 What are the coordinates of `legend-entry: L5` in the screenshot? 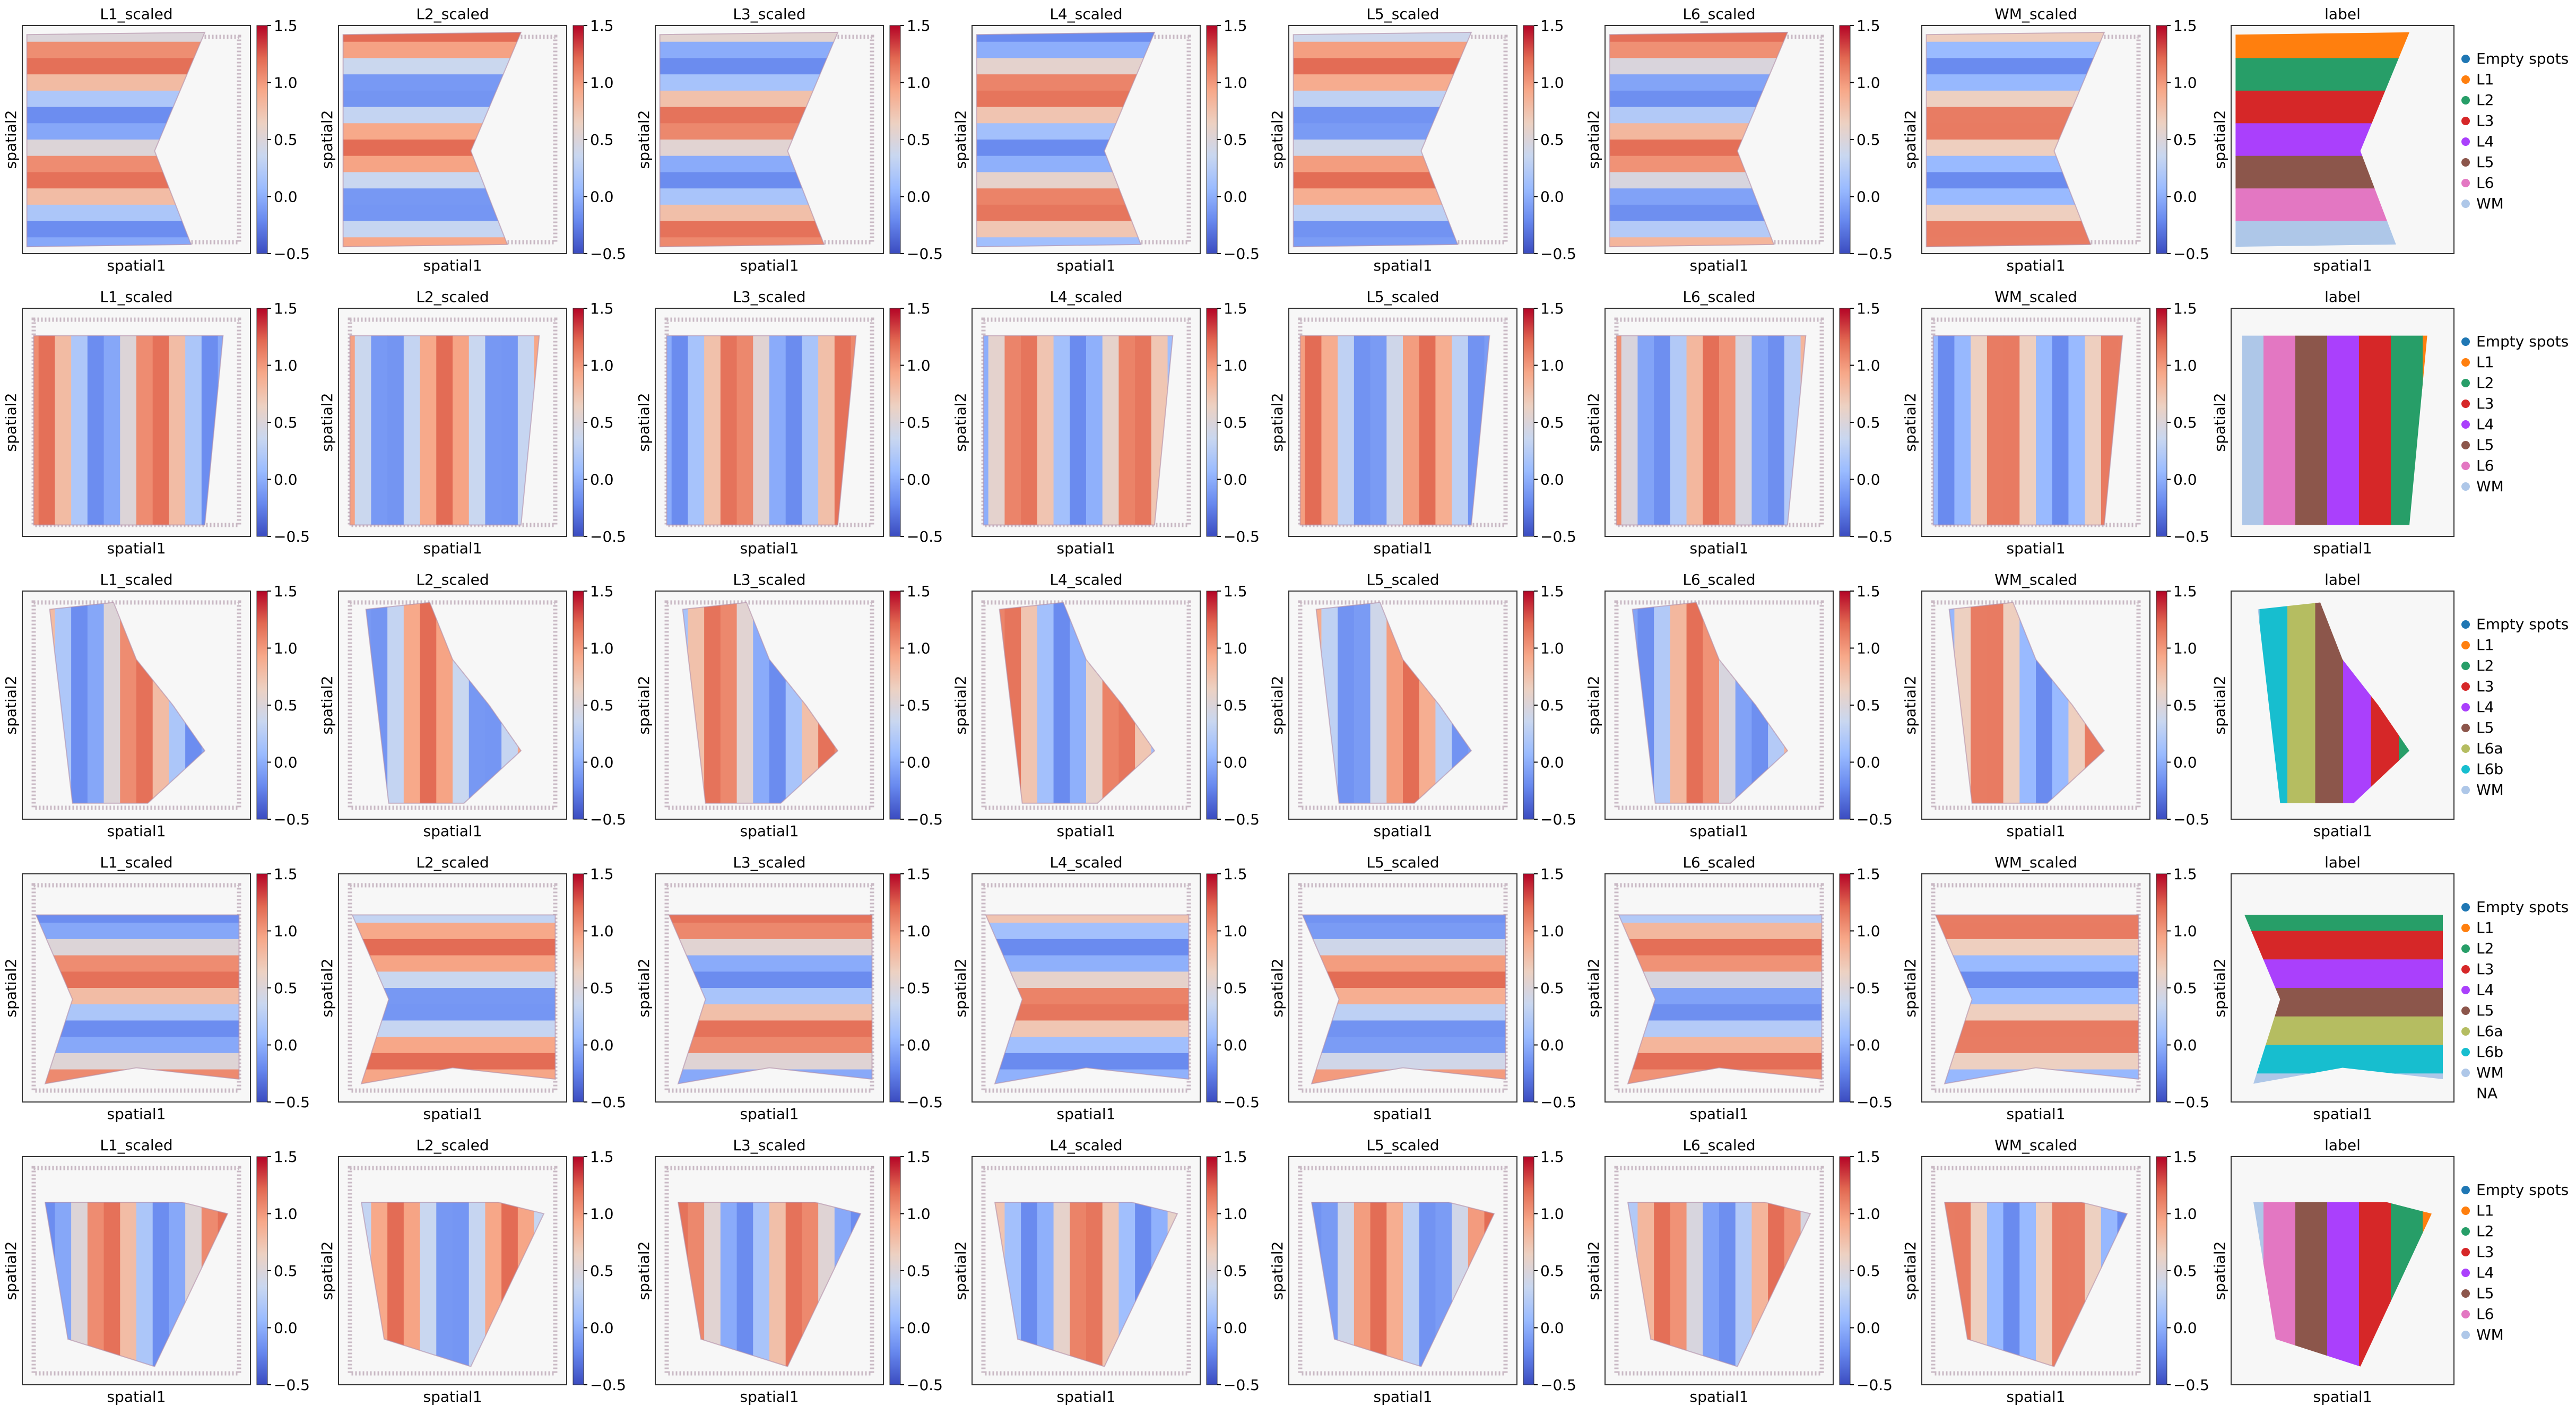 It's located at (2485, 445).